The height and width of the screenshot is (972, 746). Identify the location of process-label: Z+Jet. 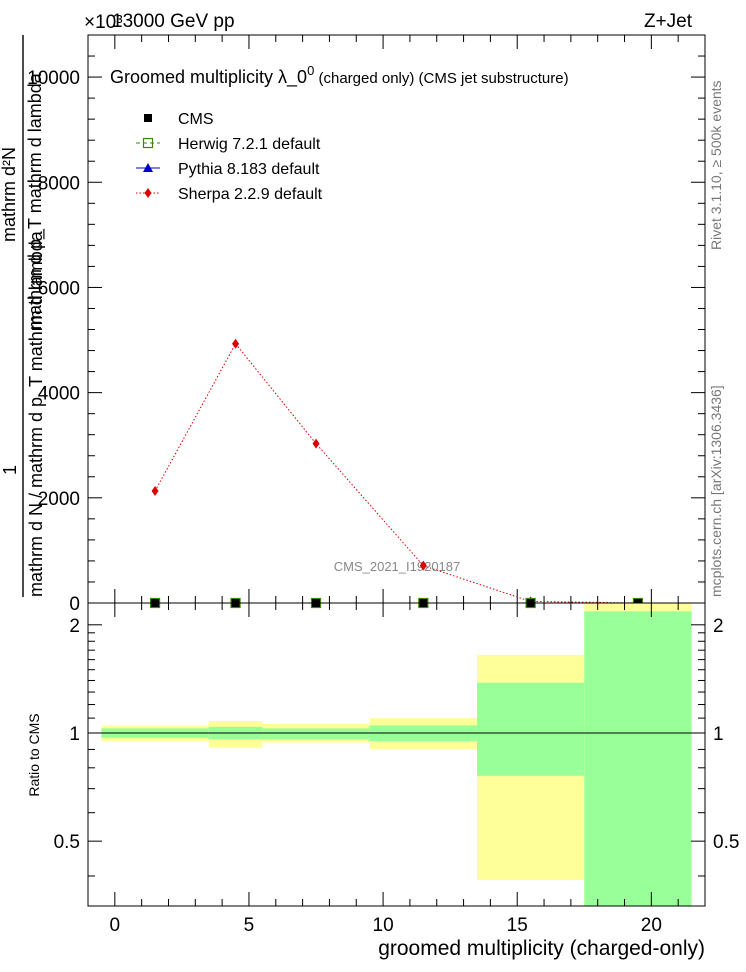
(668, 21).